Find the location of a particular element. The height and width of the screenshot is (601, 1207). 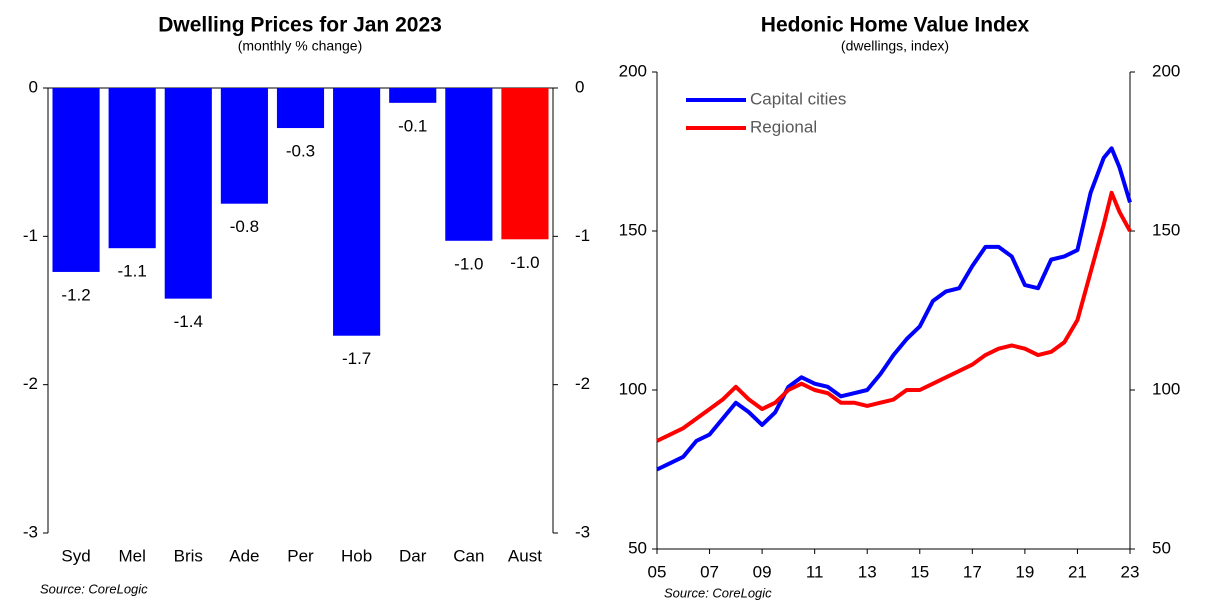

y2-tick-label: 200 is located at coordinates (1166, 70).